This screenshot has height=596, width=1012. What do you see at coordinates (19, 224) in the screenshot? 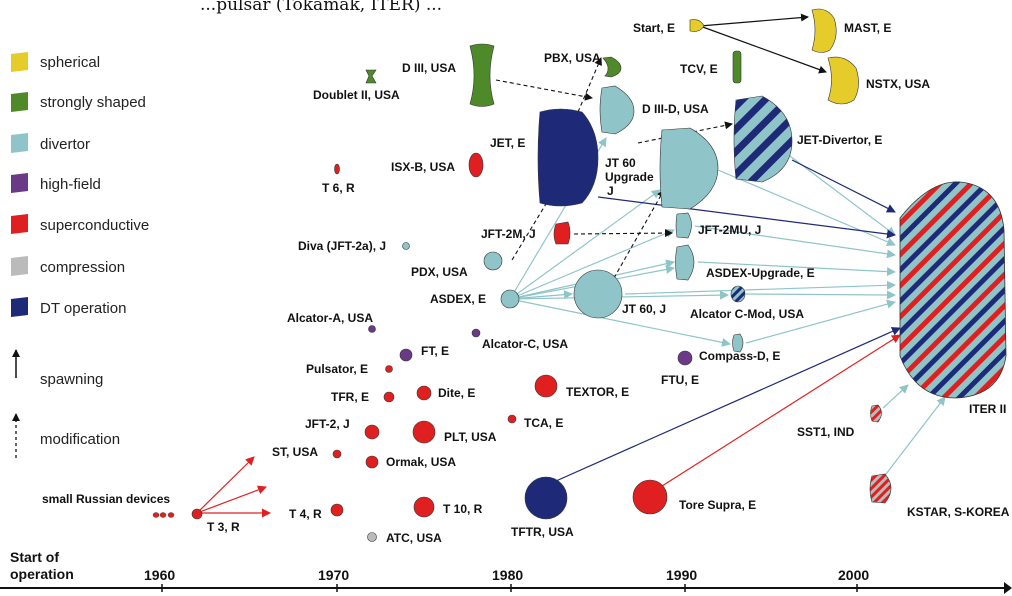
I see `legend-swatch-superconductive` at bounding box center [19, 224].